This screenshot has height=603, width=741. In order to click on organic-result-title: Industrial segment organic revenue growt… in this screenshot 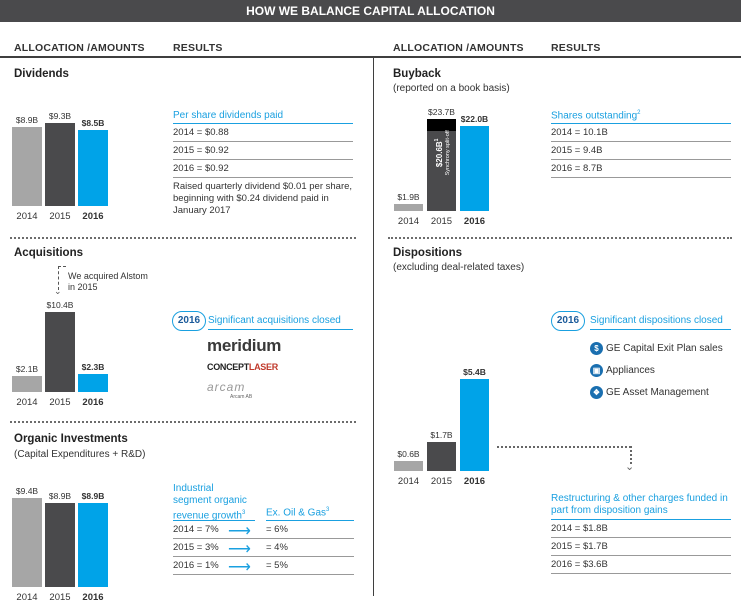, I will do `click(210, 502)`.